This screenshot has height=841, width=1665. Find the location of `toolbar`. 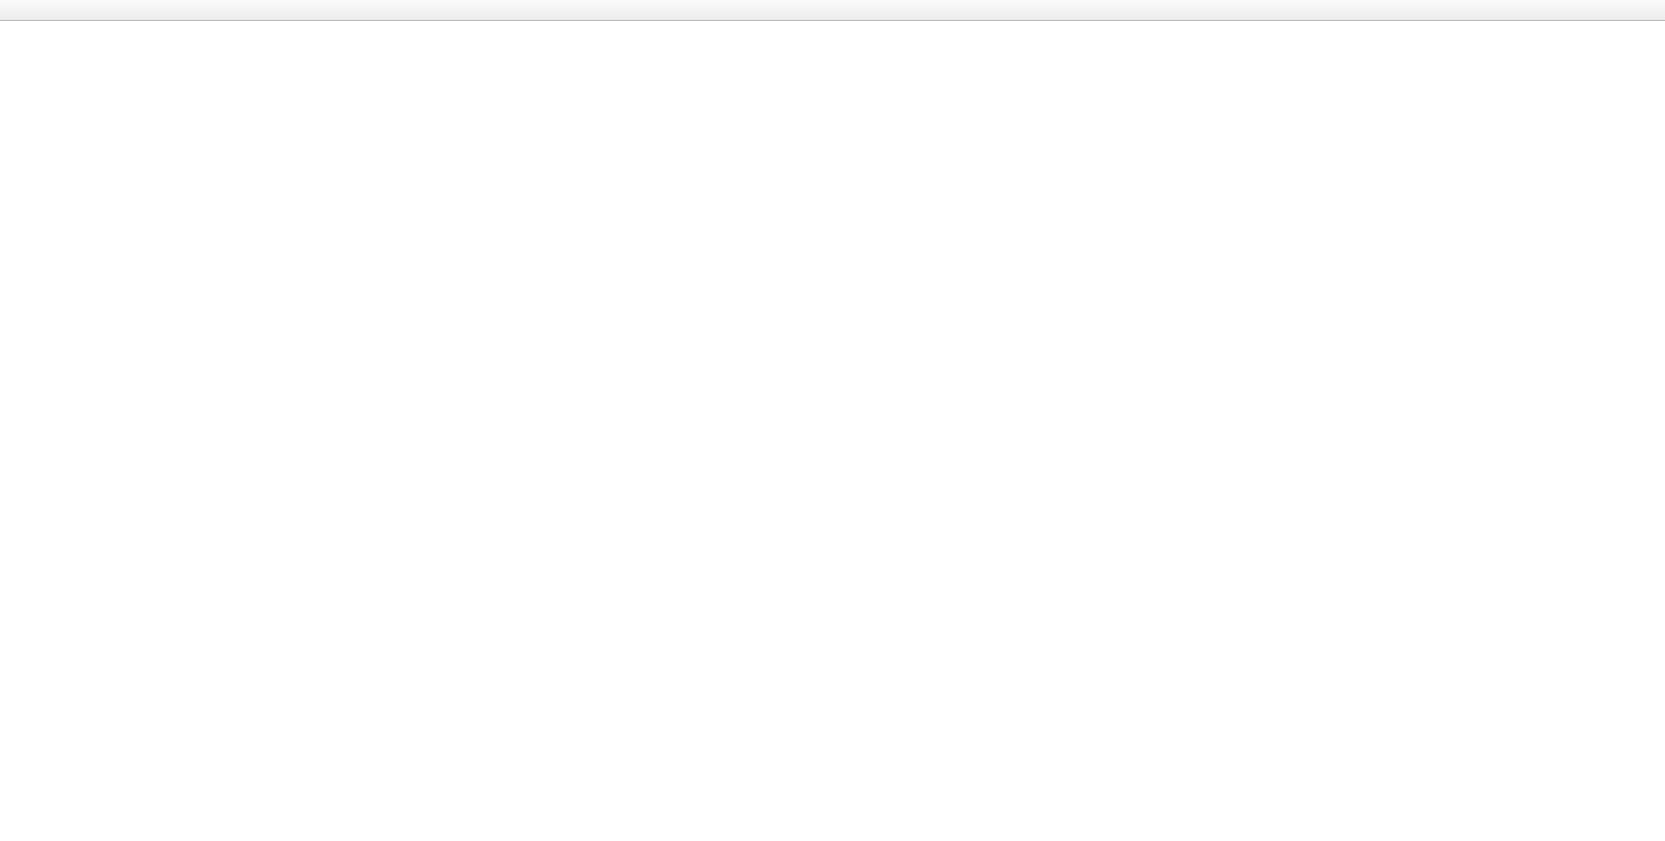

toolbar is located at coordinates (832, 10).